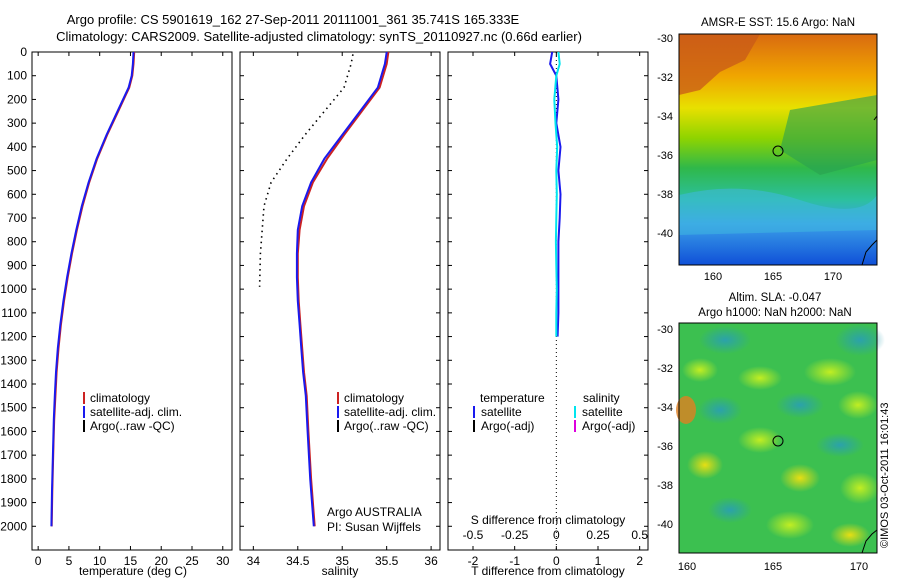 The image size is (900, 580). Describe the element at coordinates (17, 218) in the screenshot. I see `y-tick-label: 700` at that location.